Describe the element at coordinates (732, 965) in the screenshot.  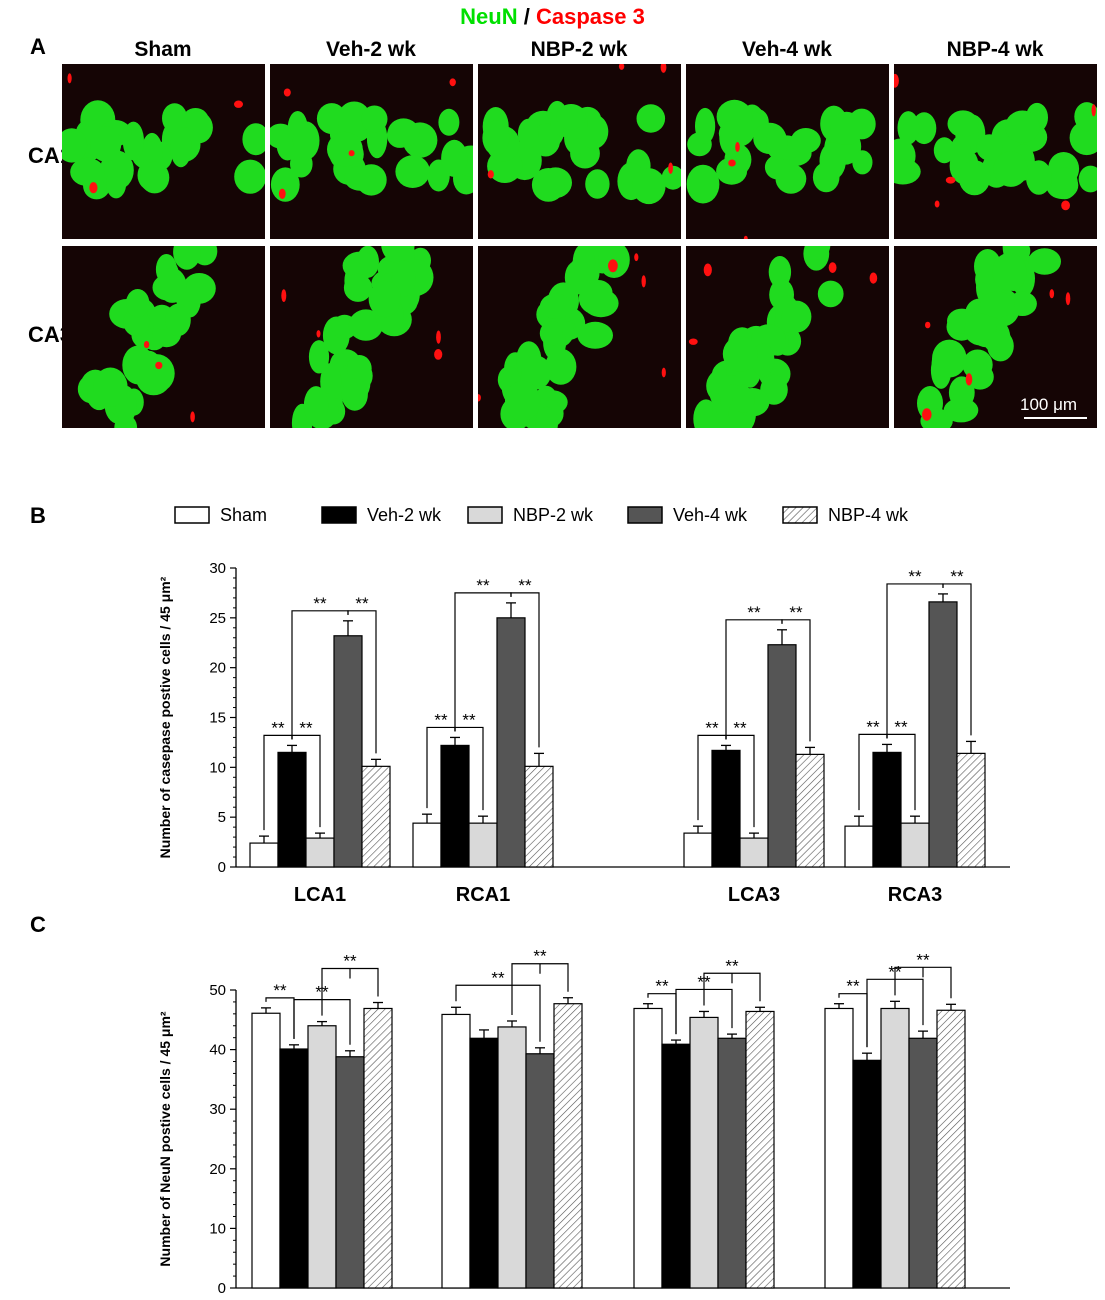
I see `sig-label-C-7: **` at that location.